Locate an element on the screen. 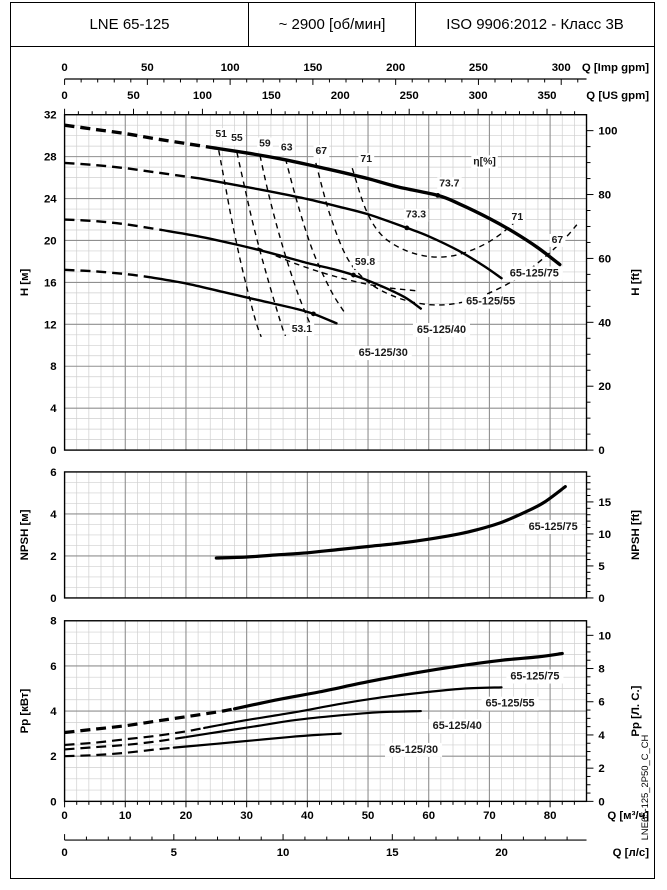 The width and height of the screenshot is (667, 890). svg-text: 24 is located at coordinates (50, 200).